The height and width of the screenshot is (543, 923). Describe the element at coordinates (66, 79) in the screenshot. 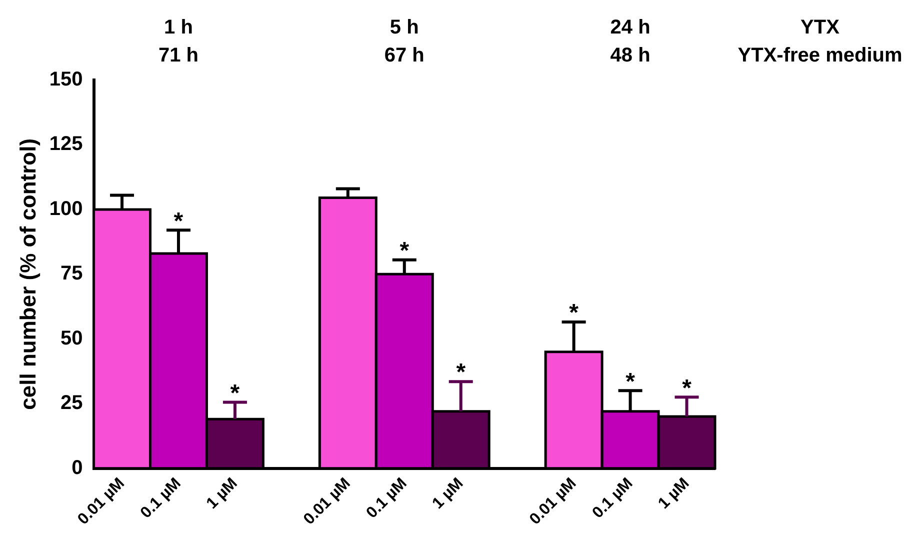

I see `y-tick-label: 150` at that location.